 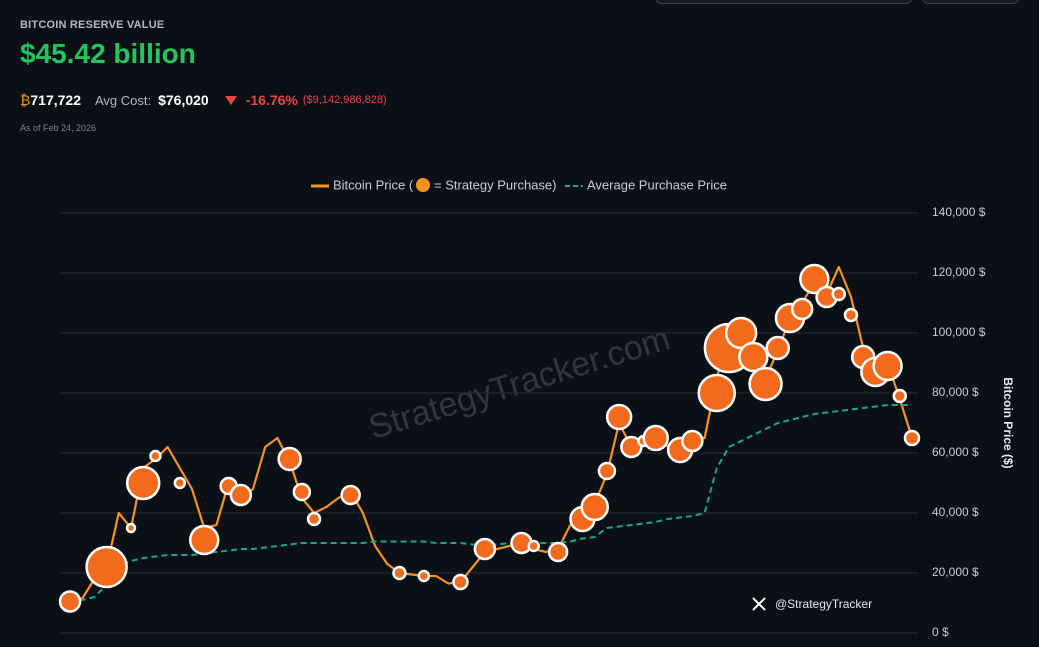 What do you see at coordinates (657, 184) in the screenshot?
I see `legend-label: Average Purchase Price` at bounding box center [657, 184].